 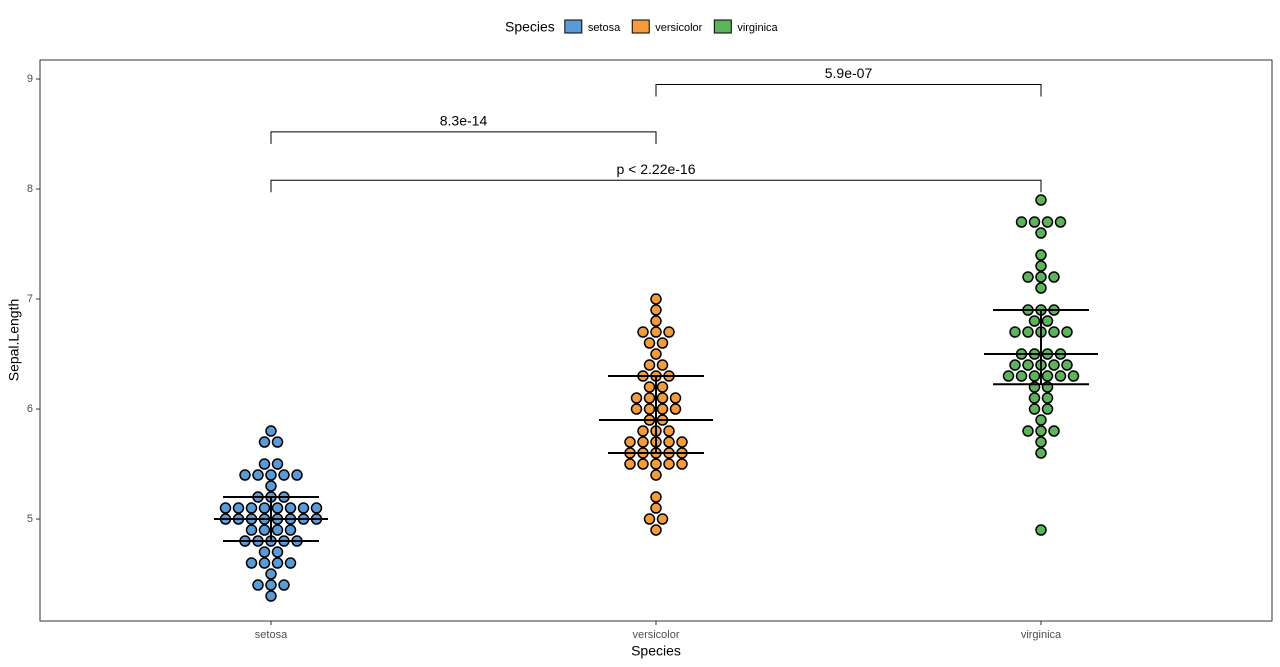 What do you see at coordinates (757, 28) in the screenshot?
I see `legend-label: virginica` at bounding box center [757, 28].